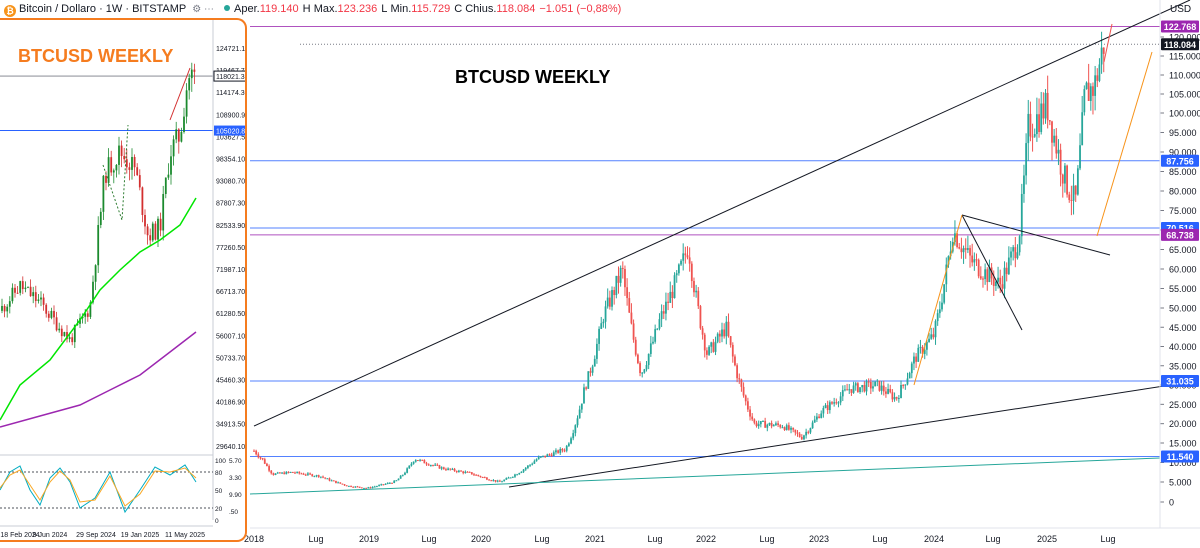 This screenshot has height=548, width=1200. What do you see at coordinates (203, 9) in the screenshot?
I see `settings-icon: ⚙ ⋯` at bounding box center [203, 9].